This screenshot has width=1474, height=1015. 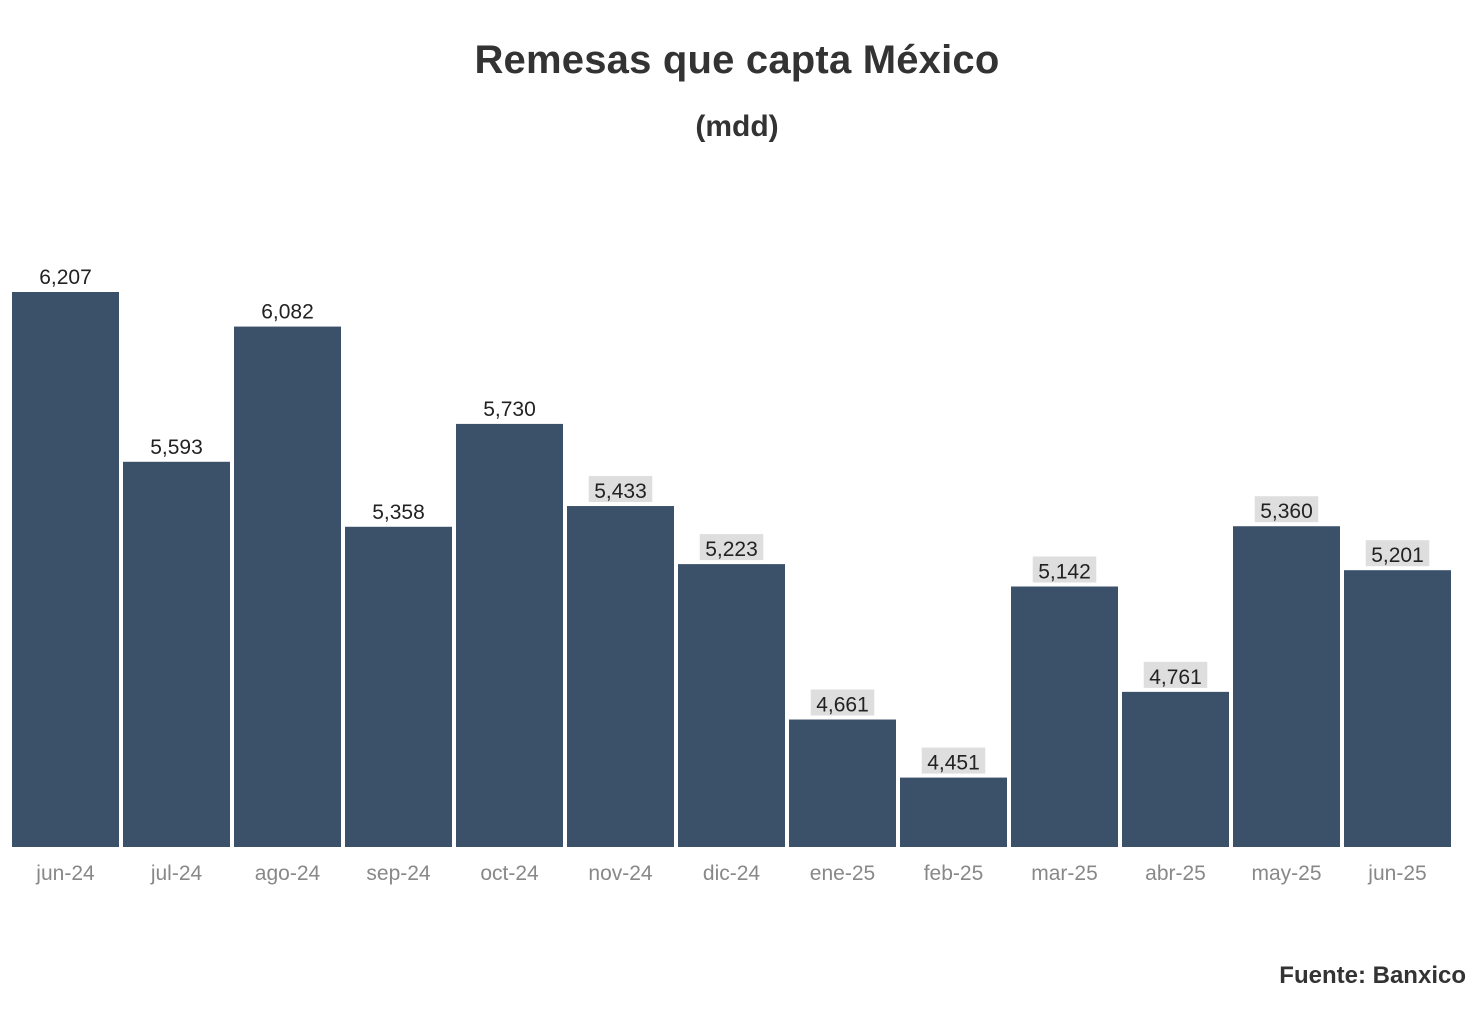 What do you see at coordinates (1064, 873) in the screenshot?
I see `x-tick-label: mar-25` at bounding box center [1064, 873].